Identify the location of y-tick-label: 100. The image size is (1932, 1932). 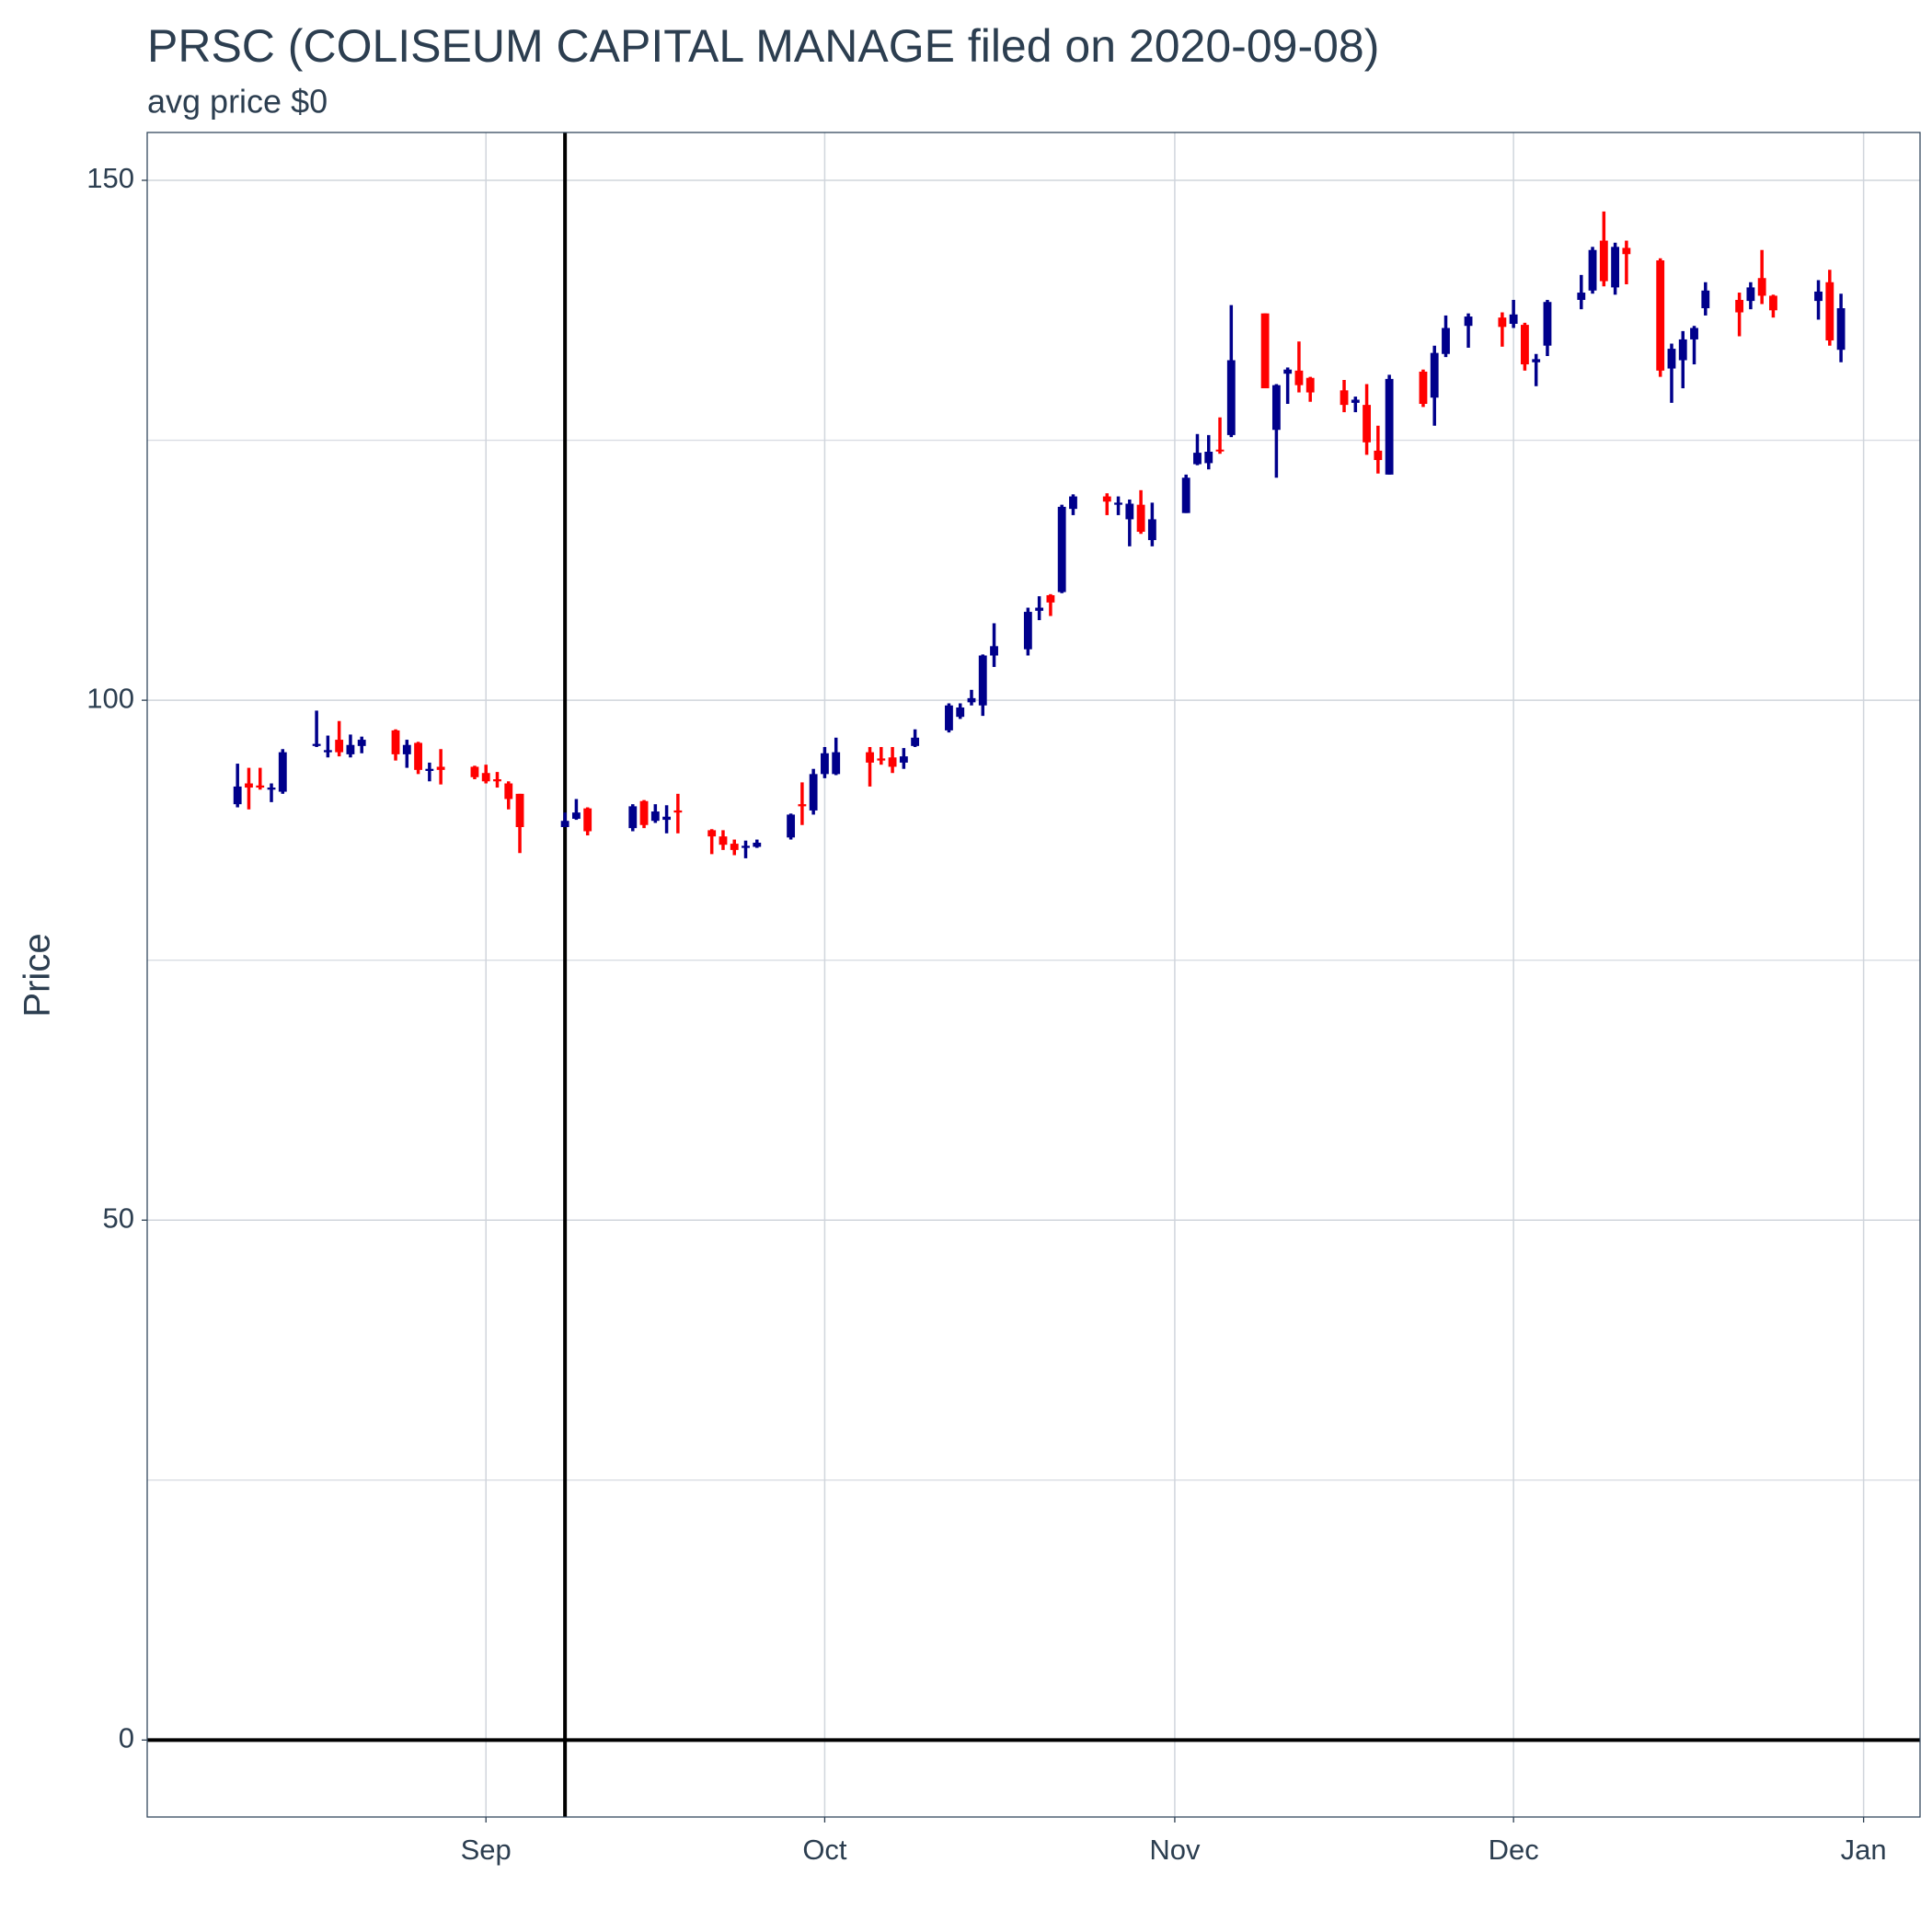
(110, 698).